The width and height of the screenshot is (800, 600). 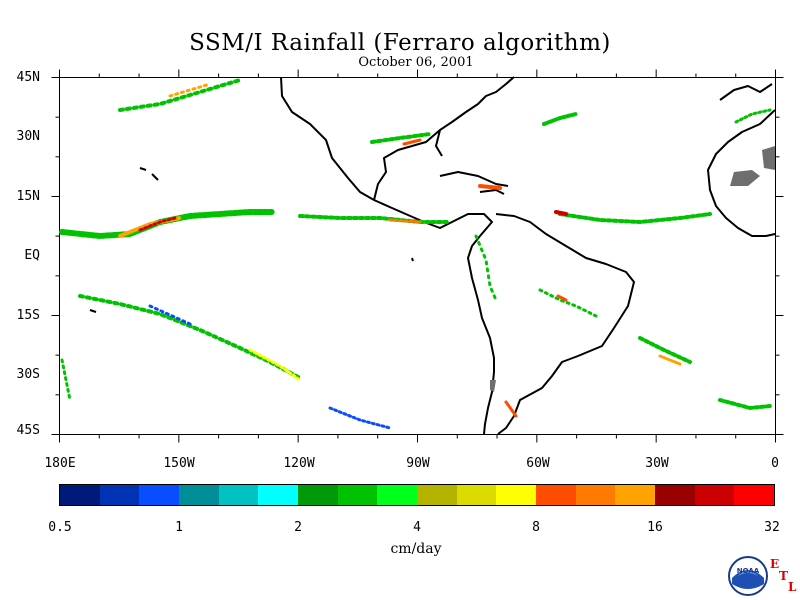 I want to click on map-title: SSM/I Rainfall (Ferraro algorithm), so click(x=400, y=43).